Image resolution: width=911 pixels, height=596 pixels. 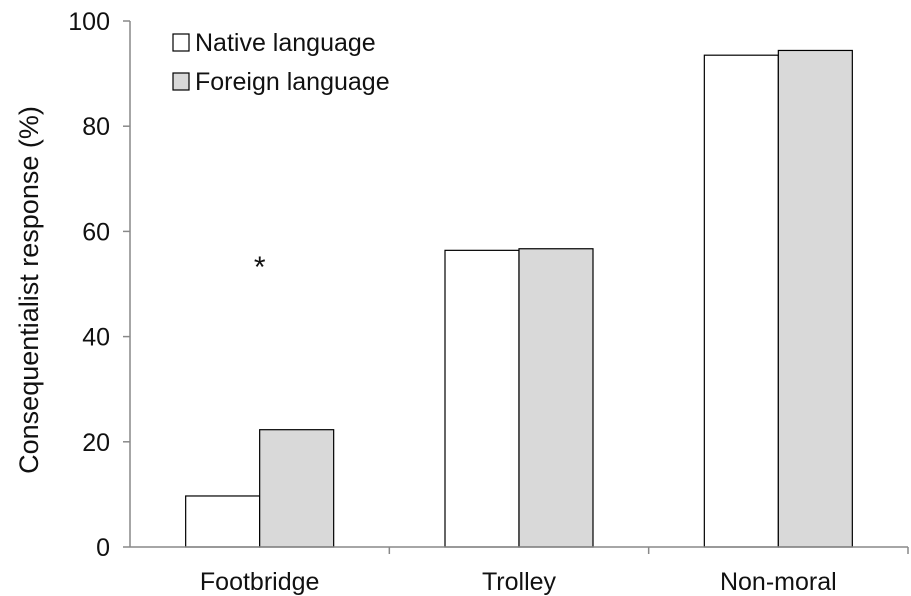 I want to click on annotations-group: *, so click(x=260, y=267).